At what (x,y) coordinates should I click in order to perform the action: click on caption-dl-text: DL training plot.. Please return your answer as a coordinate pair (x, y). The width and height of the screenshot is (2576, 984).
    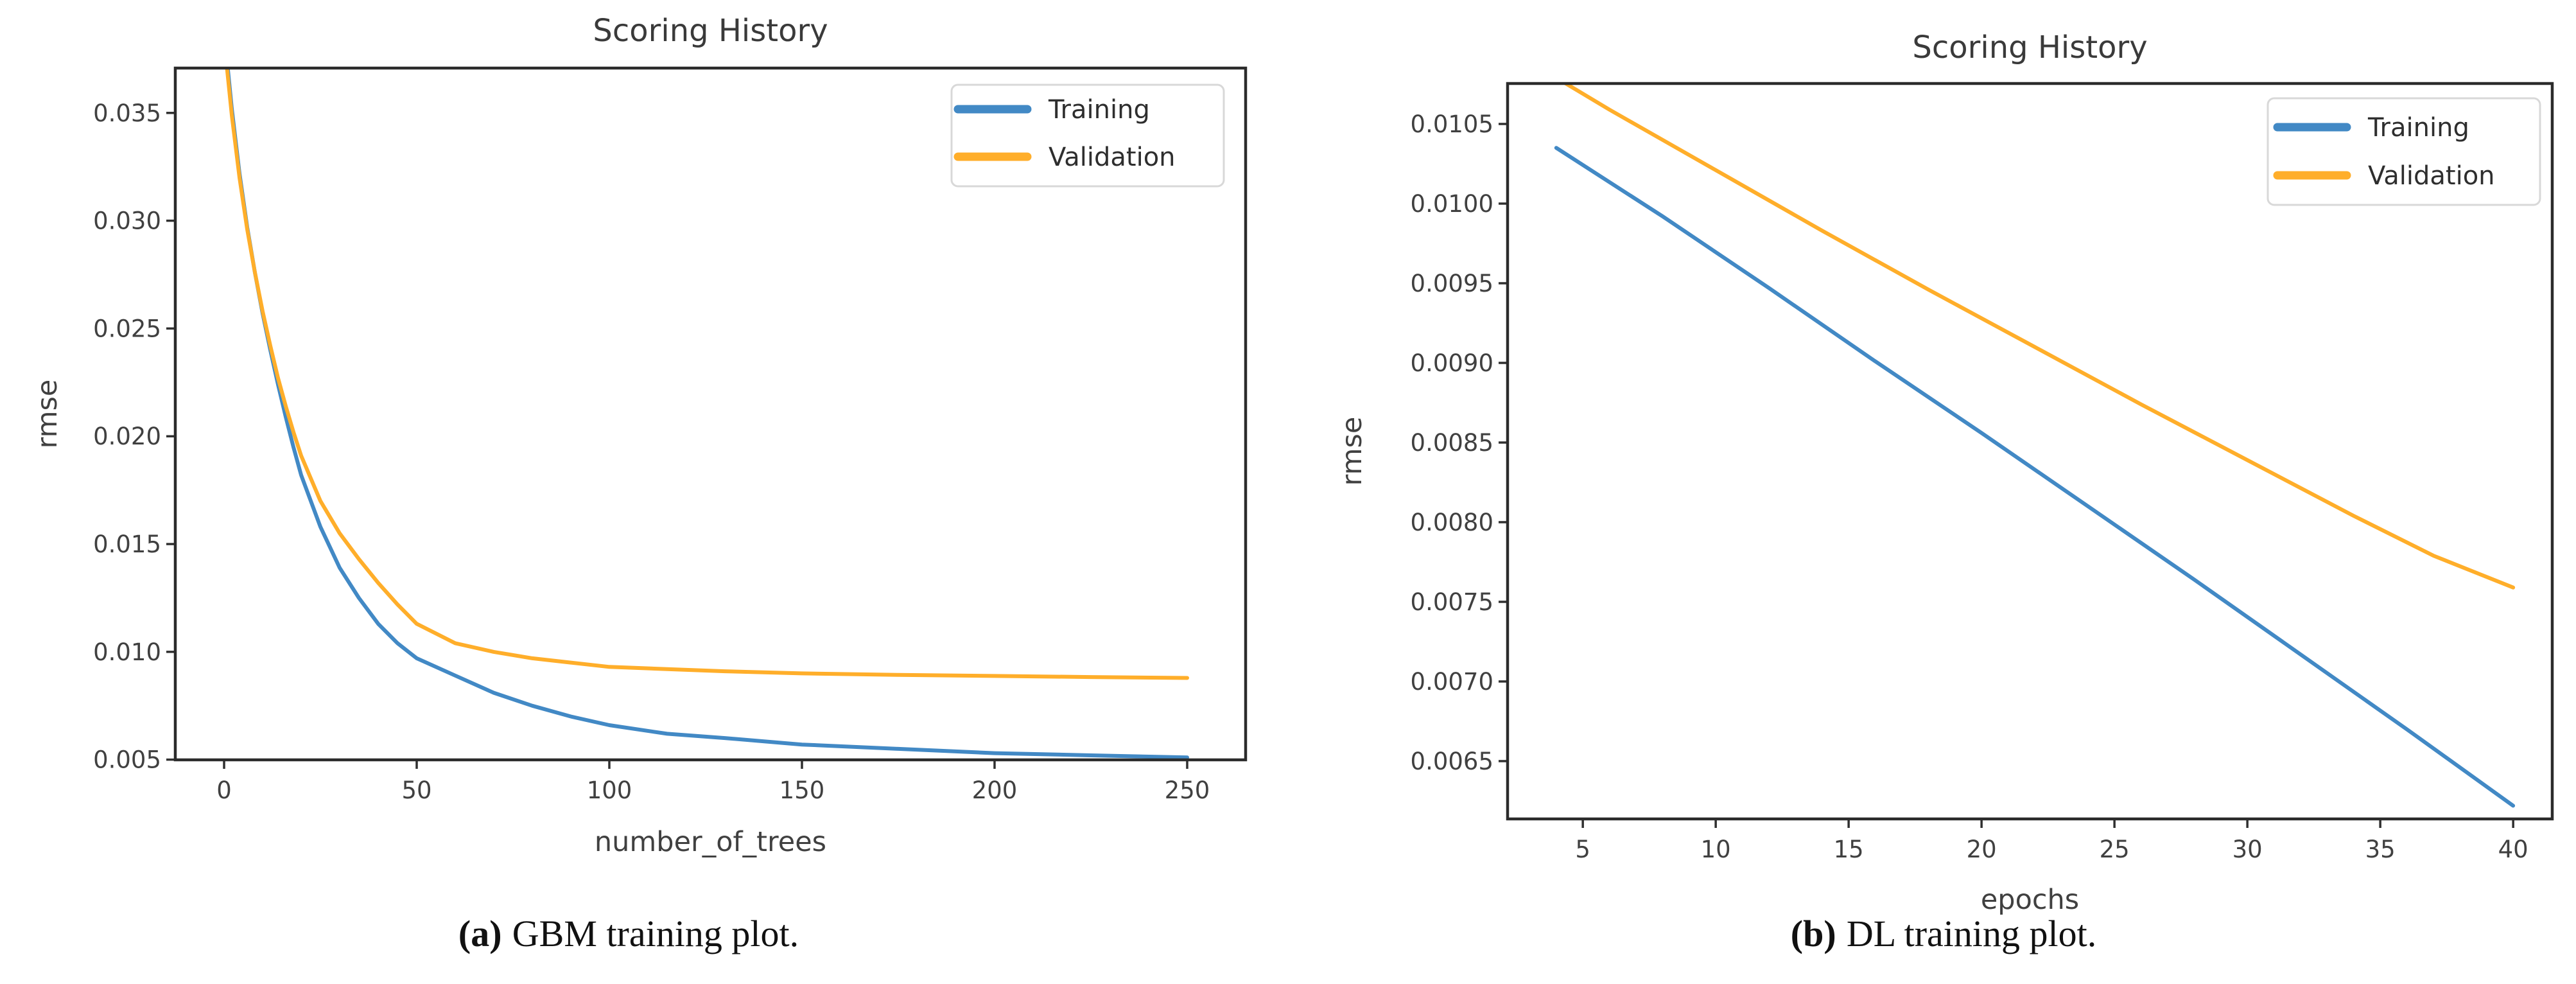
    Looking at the image, I should click on (1971, 933).